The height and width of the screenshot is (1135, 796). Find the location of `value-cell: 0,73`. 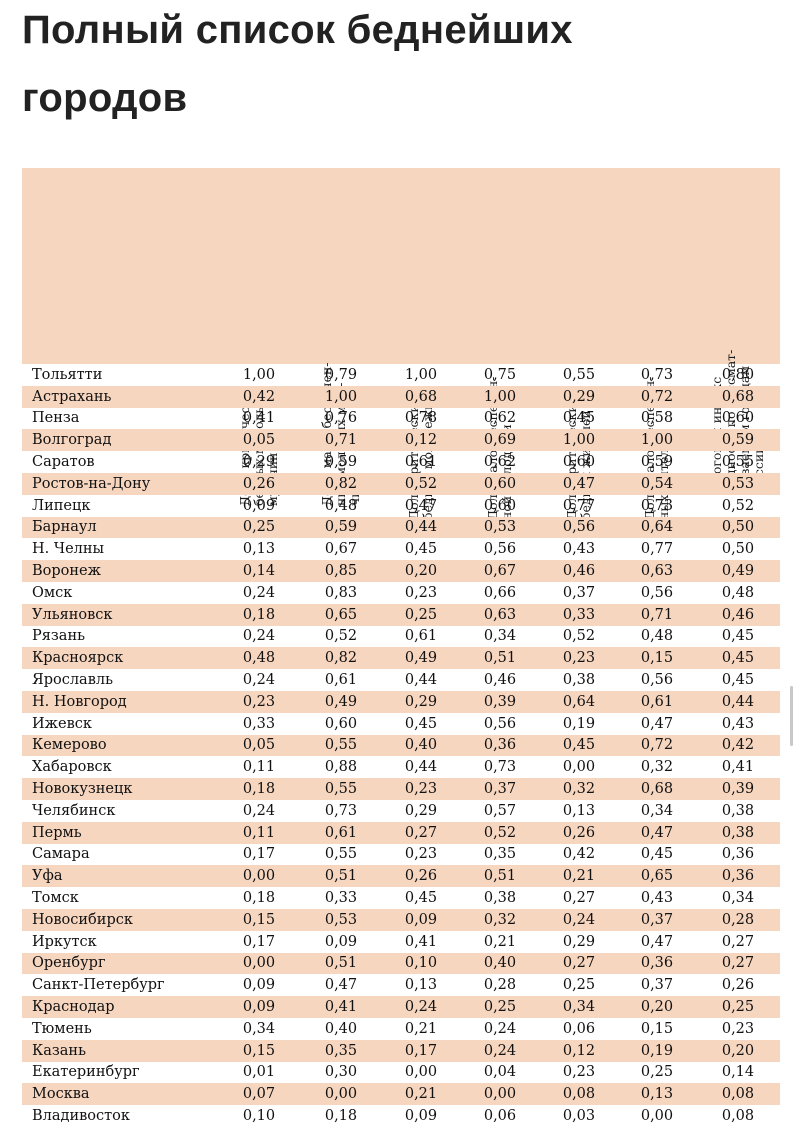

value-cell: 0,73 is located at coordinates (657, 374).